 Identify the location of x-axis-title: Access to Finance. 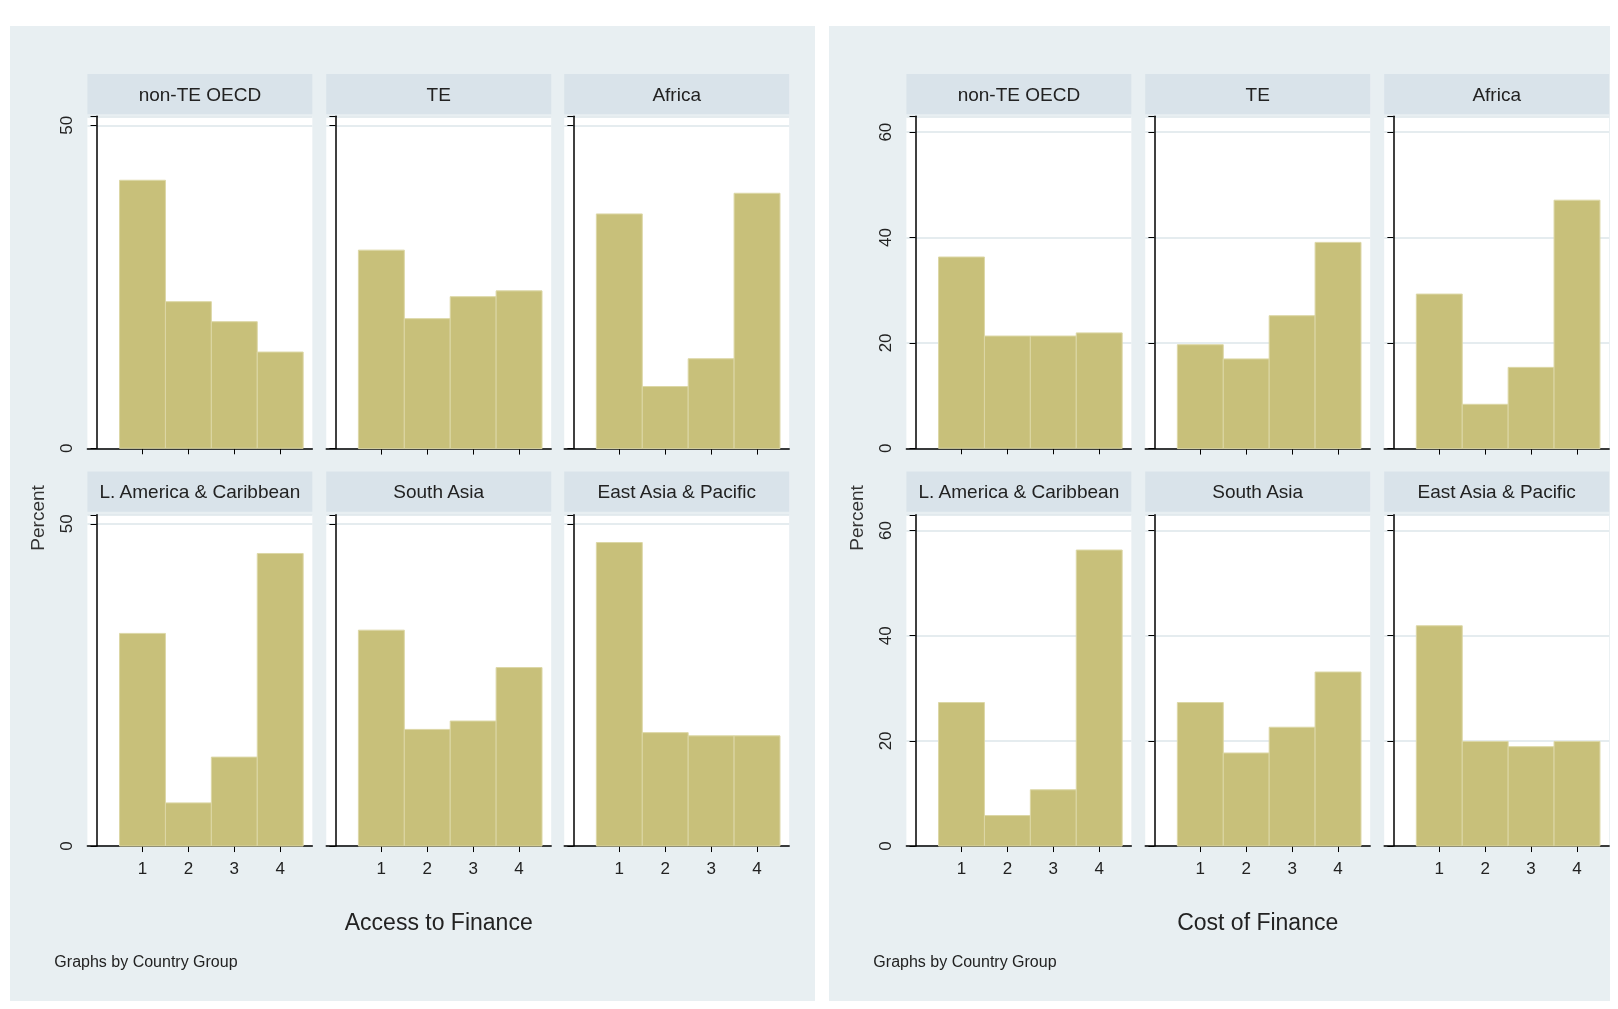
(438, 921).